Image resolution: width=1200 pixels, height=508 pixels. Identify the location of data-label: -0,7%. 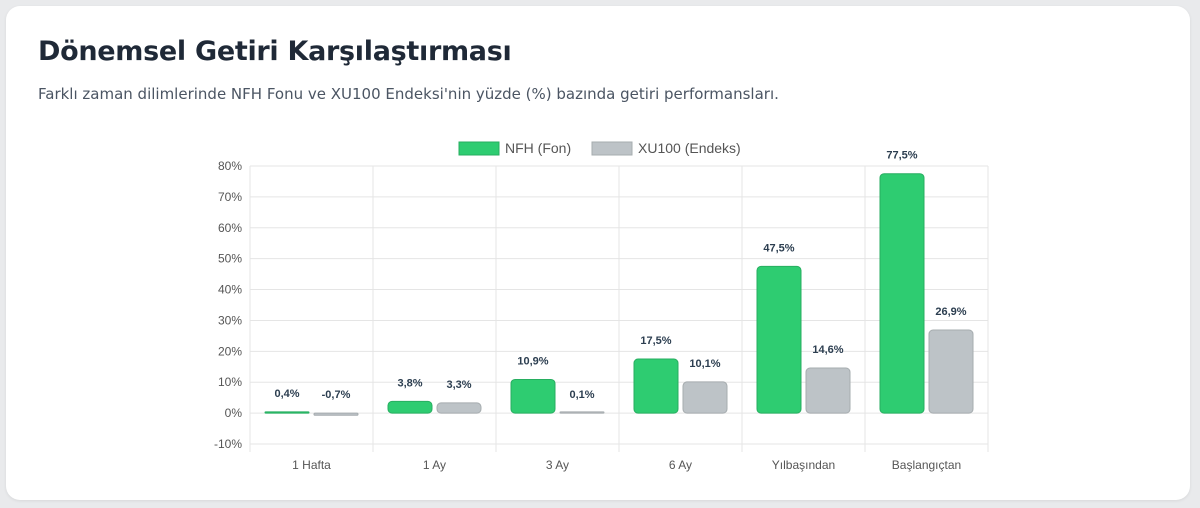
(336, 395).